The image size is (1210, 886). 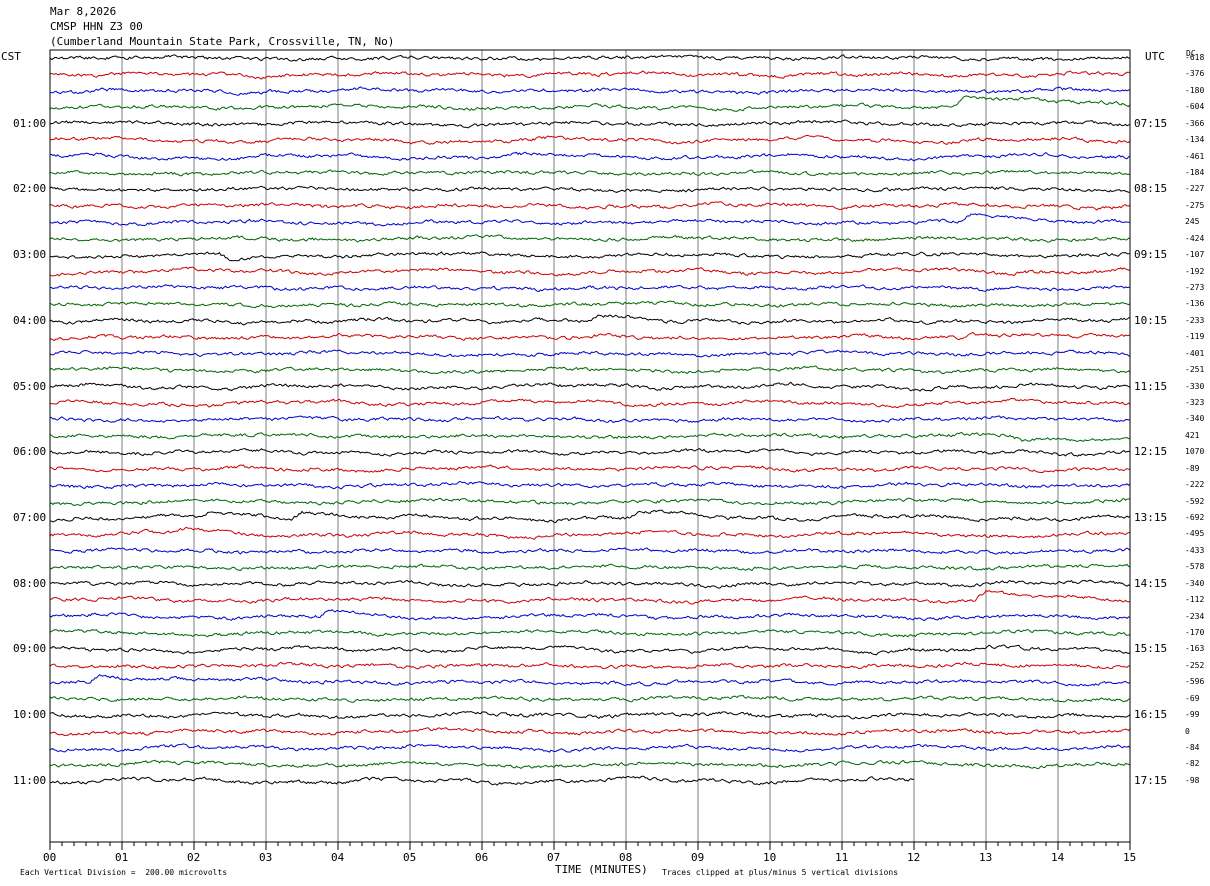 What do you see at coordinates (770, 857) in the screenshot?
I see `x-tick-label: 10` at bounding box center [770, 857].